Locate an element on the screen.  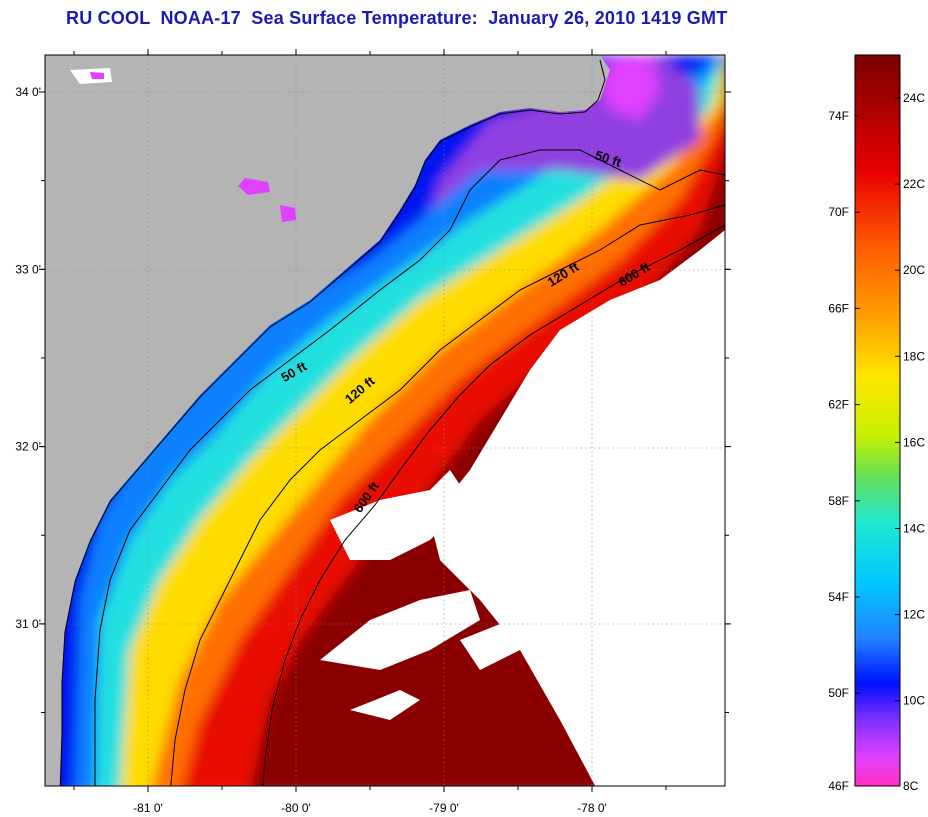
colorbar-c-label: 10C is located at coordinates (914, 701).